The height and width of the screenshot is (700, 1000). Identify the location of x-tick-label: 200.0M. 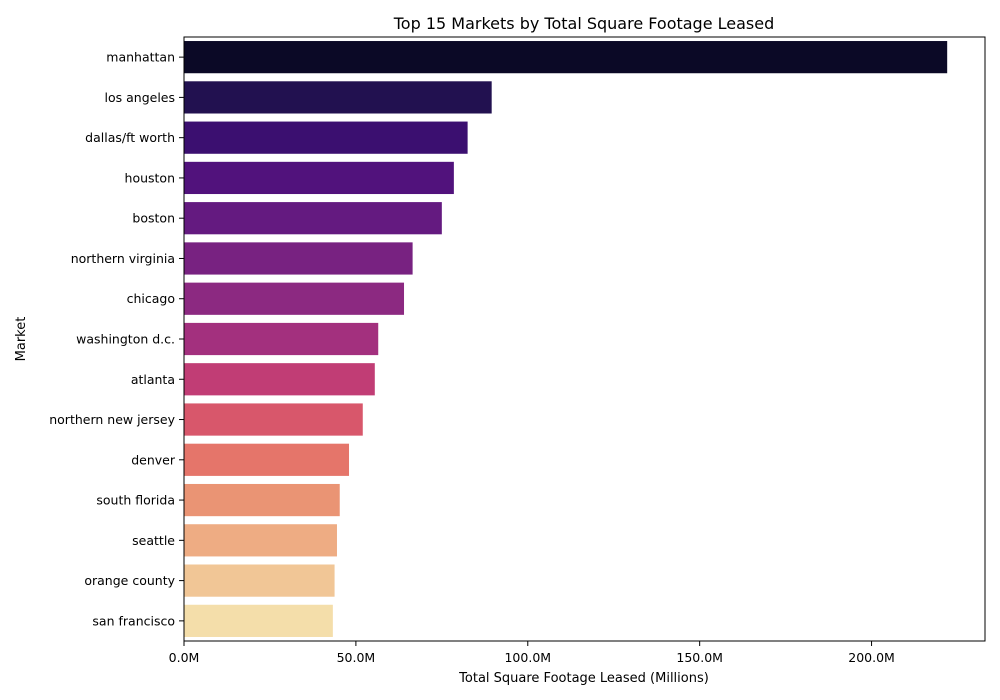
(871, 657).